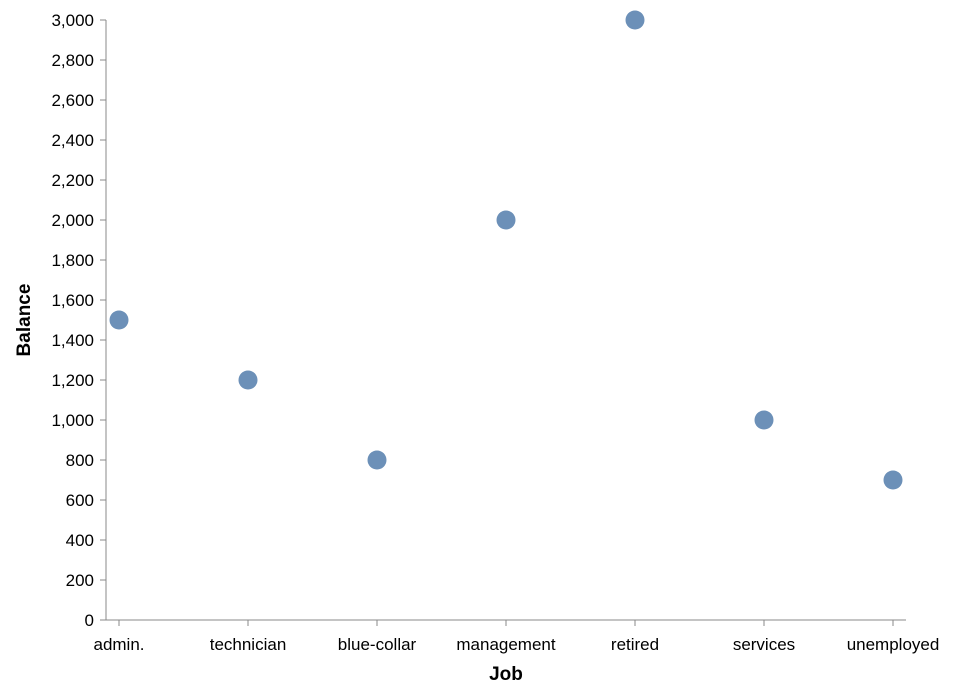 The height and width of the screenshot is (694, 958). I want to click on x-tick-label: technician, so click(248, 644).